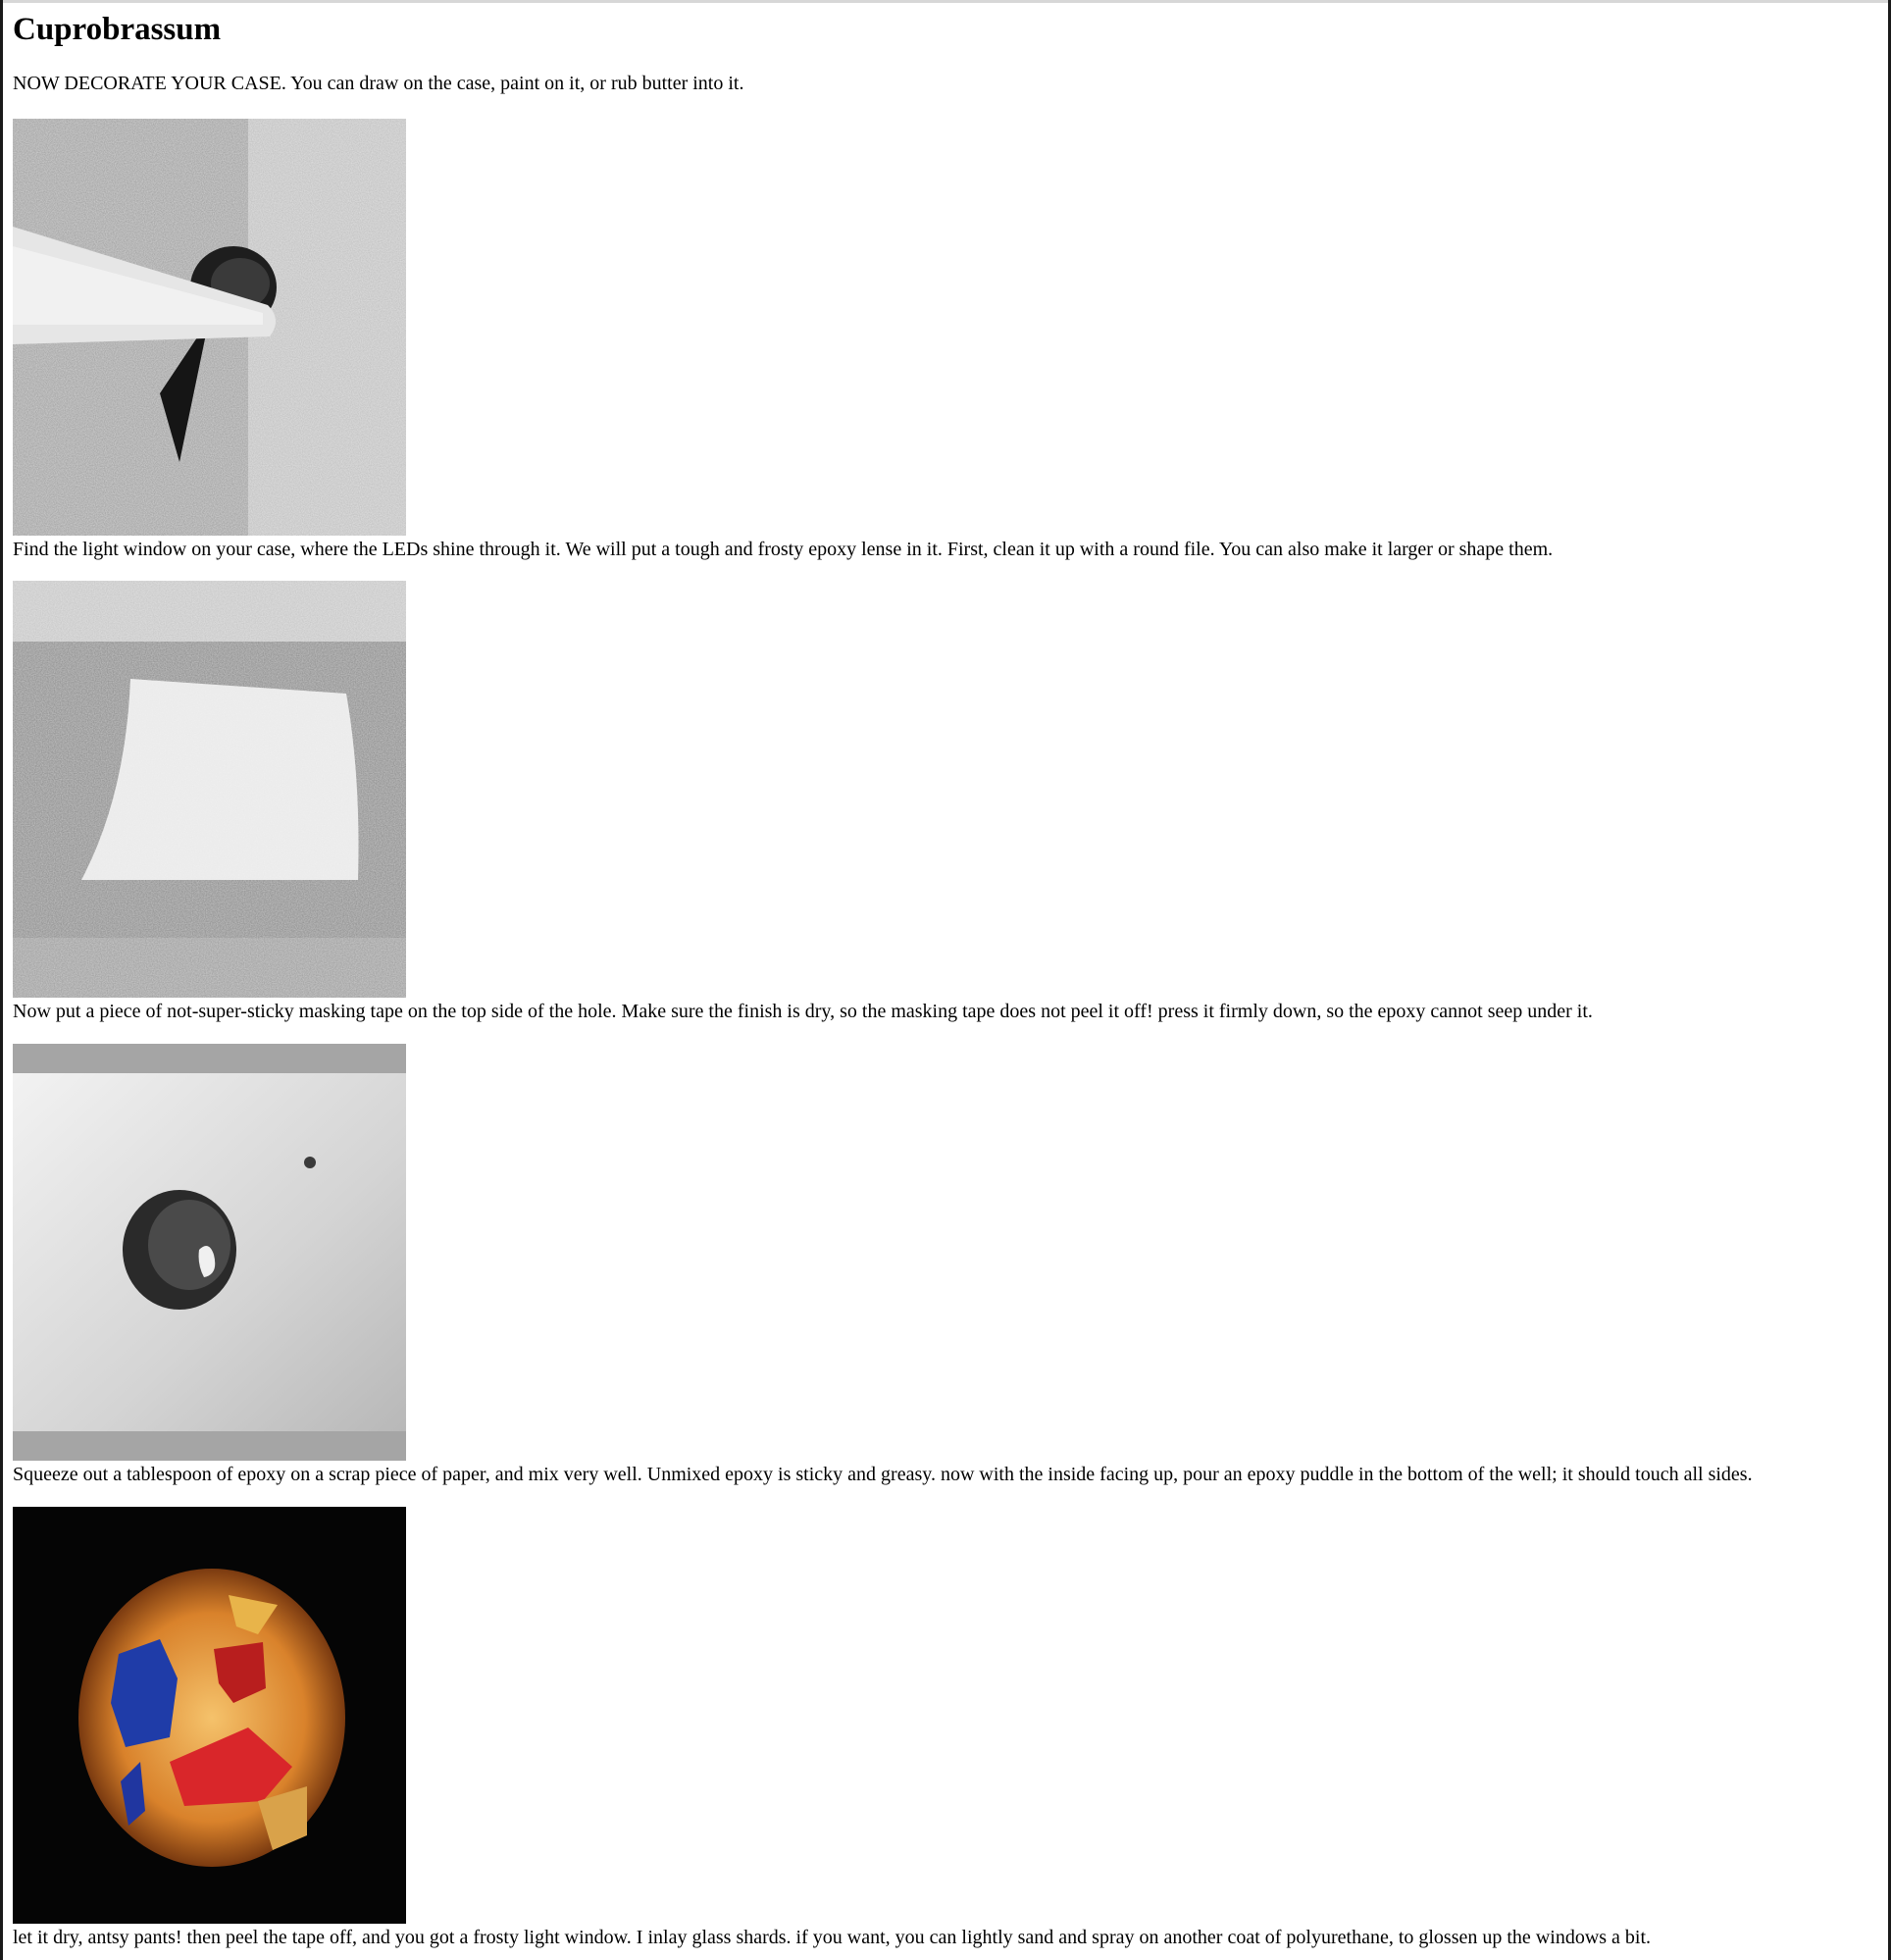  What do you see at coordinates (1889, 980) in the screenshot?
I see `window-right-edge` at bounding box center [1889, 980].